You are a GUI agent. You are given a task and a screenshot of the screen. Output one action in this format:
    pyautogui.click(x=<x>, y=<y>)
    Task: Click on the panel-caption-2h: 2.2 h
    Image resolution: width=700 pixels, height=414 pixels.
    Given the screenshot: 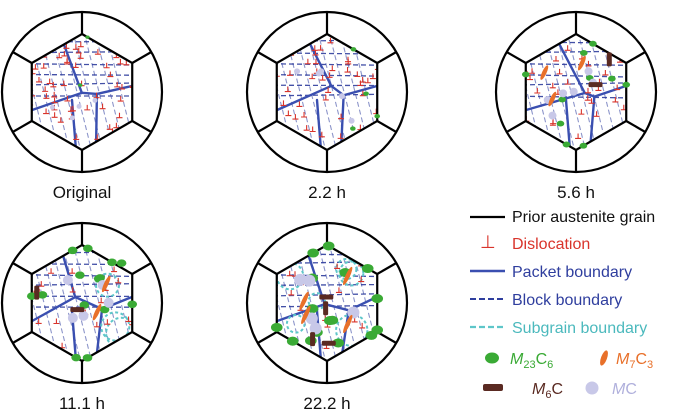 What is the action you would take?
    pyautogui.click(x=327, y=192)
    